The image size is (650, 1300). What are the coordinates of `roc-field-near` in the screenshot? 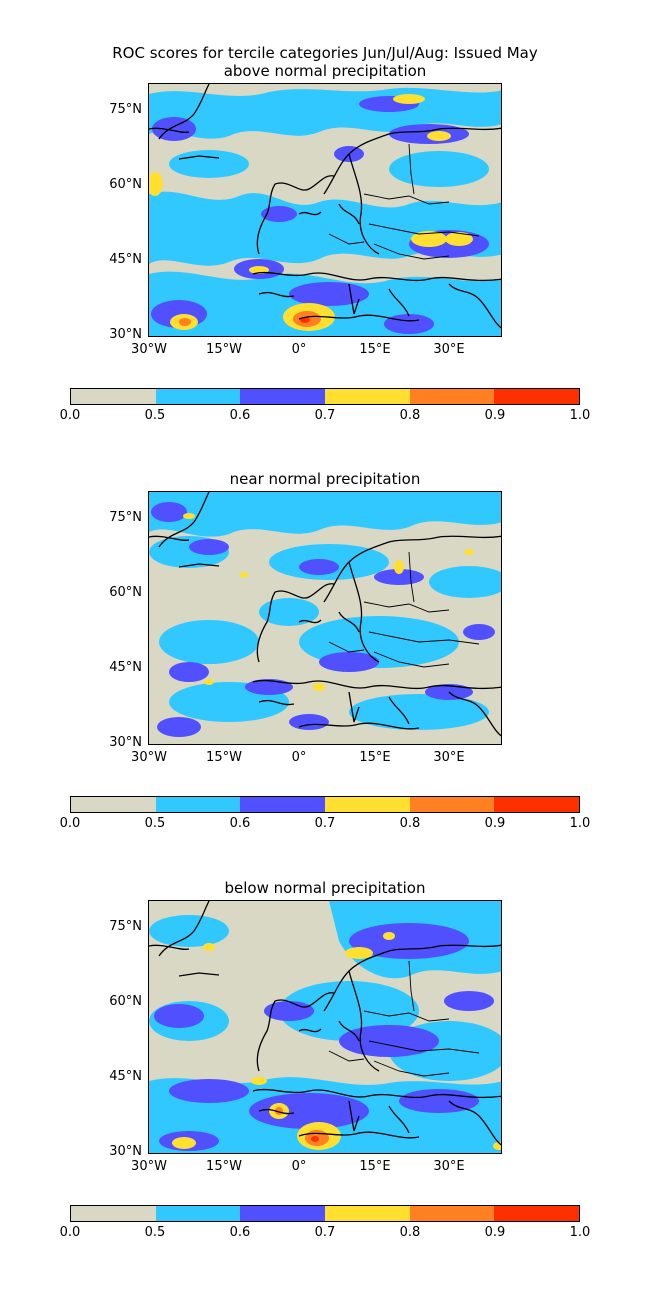 It's located at (325, 614).